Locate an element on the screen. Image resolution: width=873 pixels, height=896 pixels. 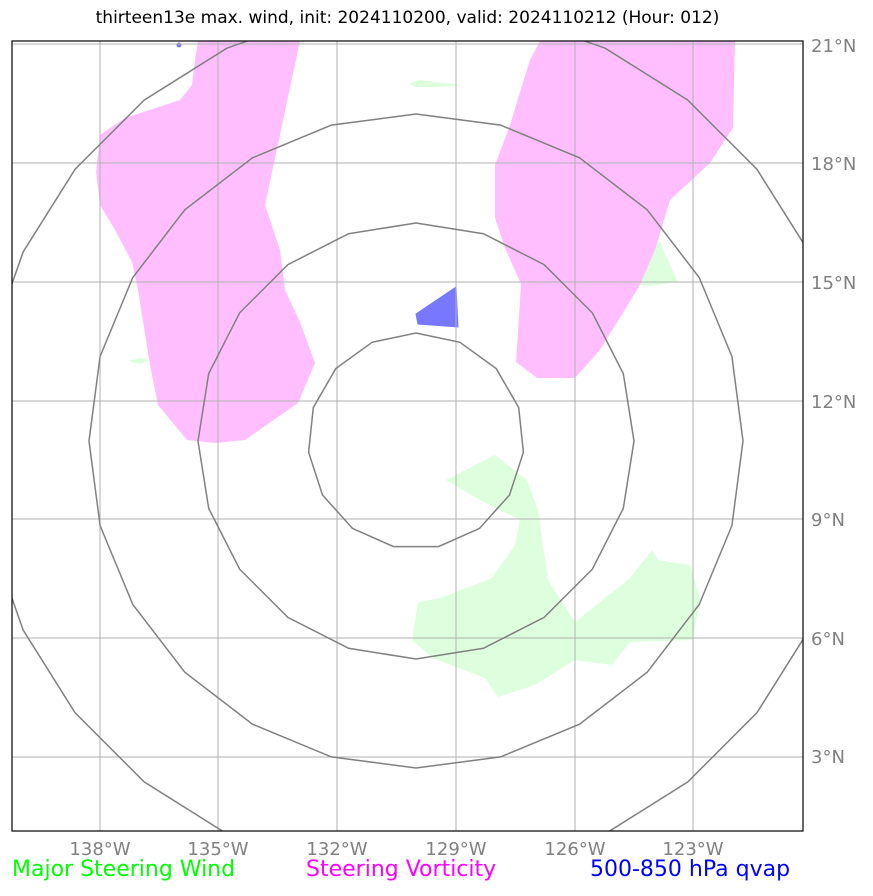
range-ring is located at coordinates (416, 440).